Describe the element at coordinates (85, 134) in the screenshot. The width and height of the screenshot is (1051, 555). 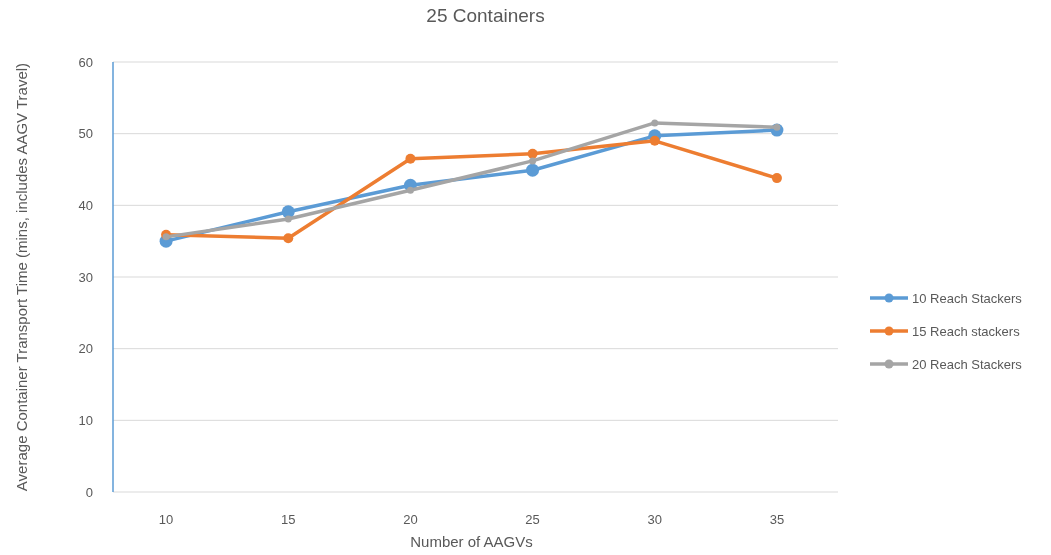
I see `y-tick-label: 50` at that location.